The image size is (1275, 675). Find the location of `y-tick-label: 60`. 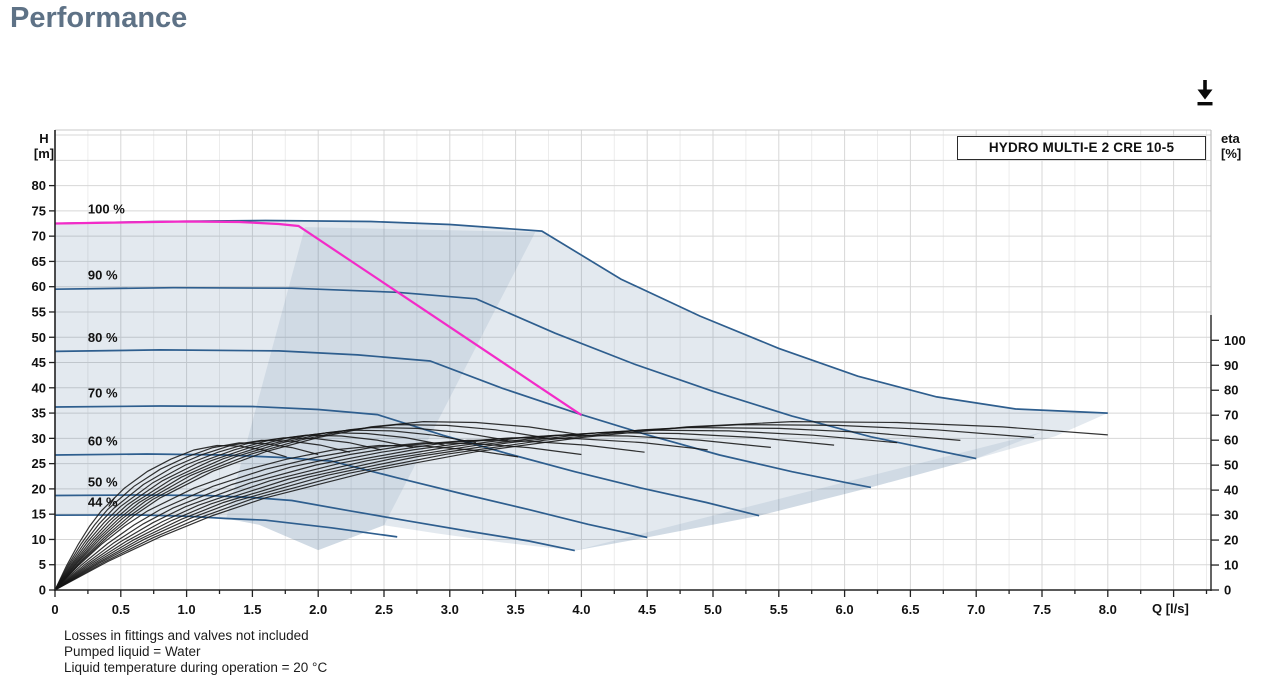

y-tick-label: 60 is located at coordinates (39, 286).